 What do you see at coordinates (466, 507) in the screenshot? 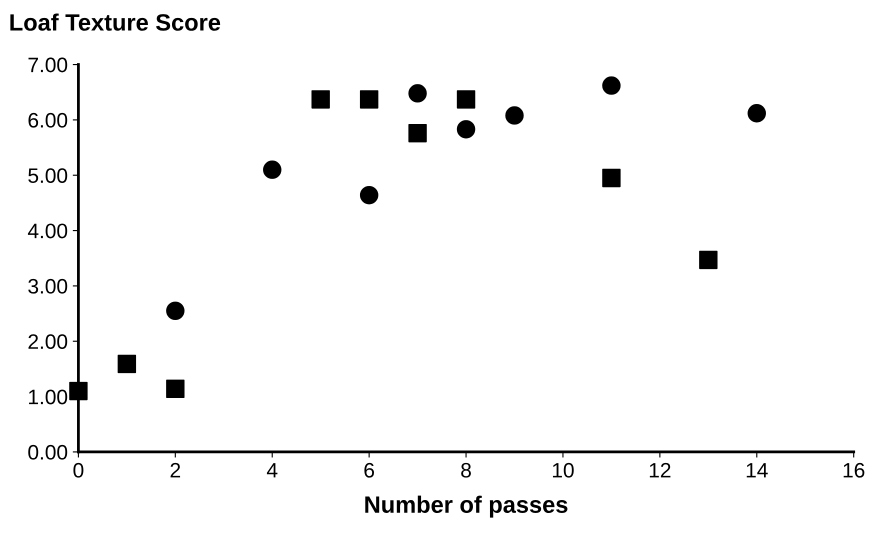
I see `x-axis-title: Number of passes` at bounding box center [466, 507].